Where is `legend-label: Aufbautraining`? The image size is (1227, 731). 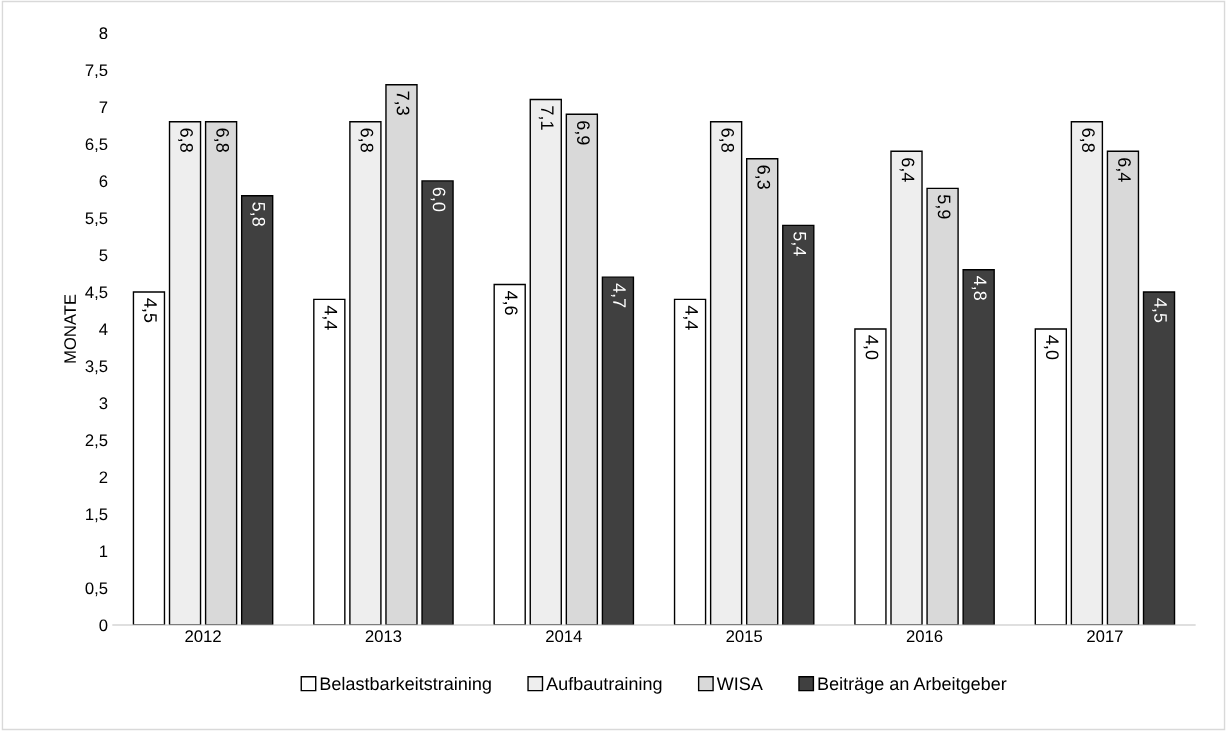 legend-label: Aufbautraining is located at coordinates (604, 685).